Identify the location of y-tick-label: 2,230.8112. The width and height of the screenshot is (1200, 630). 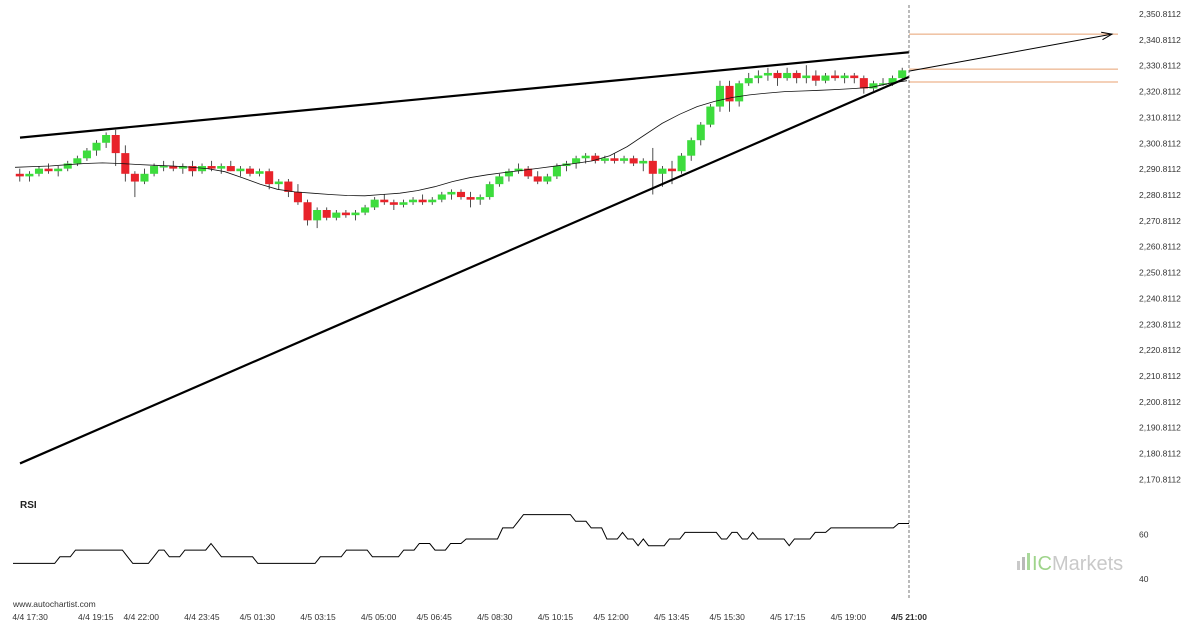
(1160, 324).